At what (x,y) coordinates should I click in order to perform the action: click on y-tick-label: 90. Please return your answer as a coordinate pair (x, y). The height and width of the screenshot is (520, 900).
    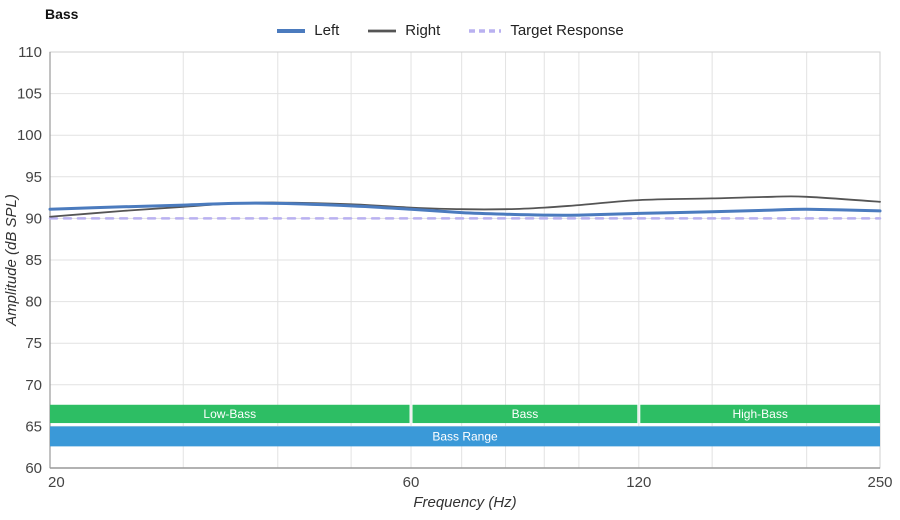
    Looking at the image, I should click on (33, 218).